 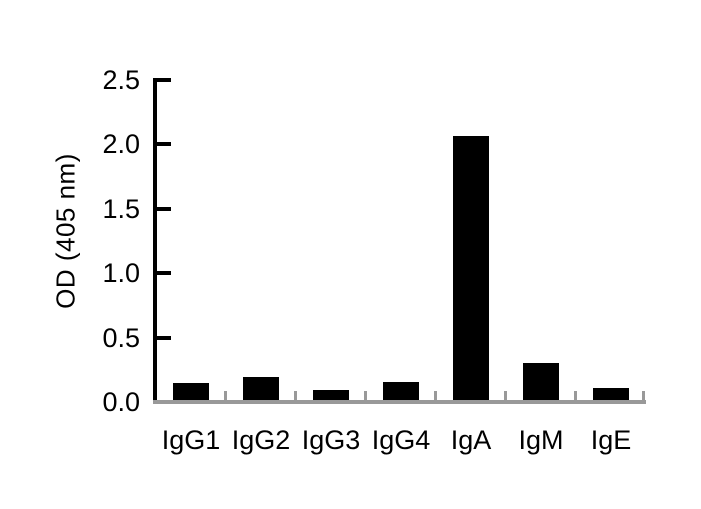 I want to click on y-tick-label: 1.5, so click(x=121, y=208).